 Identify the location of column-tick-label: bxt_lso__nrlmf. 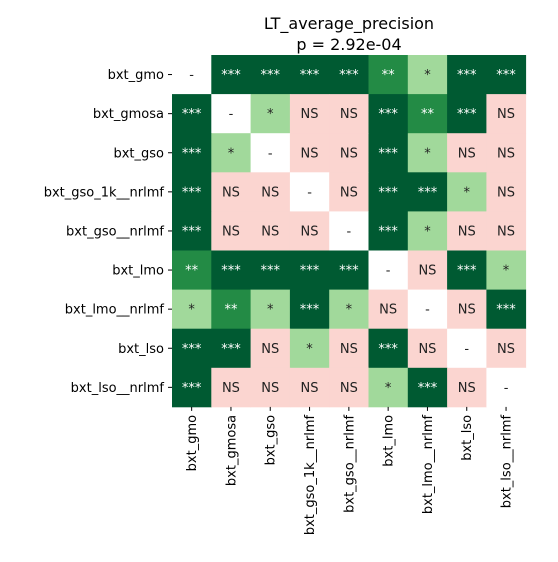
(507, 461).